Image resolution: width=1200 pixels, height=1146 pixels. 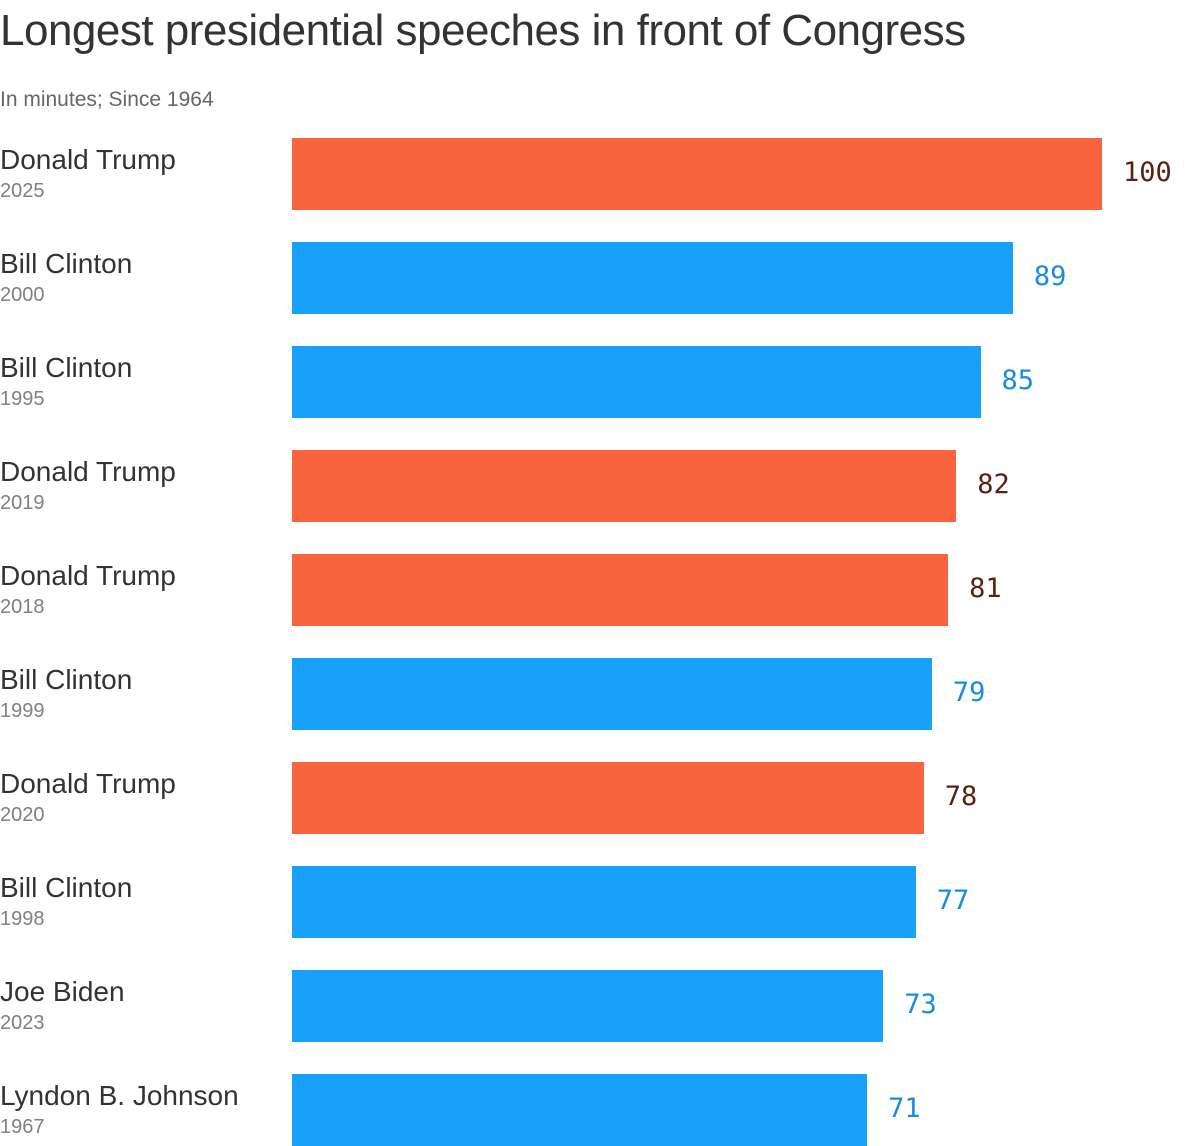 I want to click on year-label: 2018, so click(x=22, y=607).